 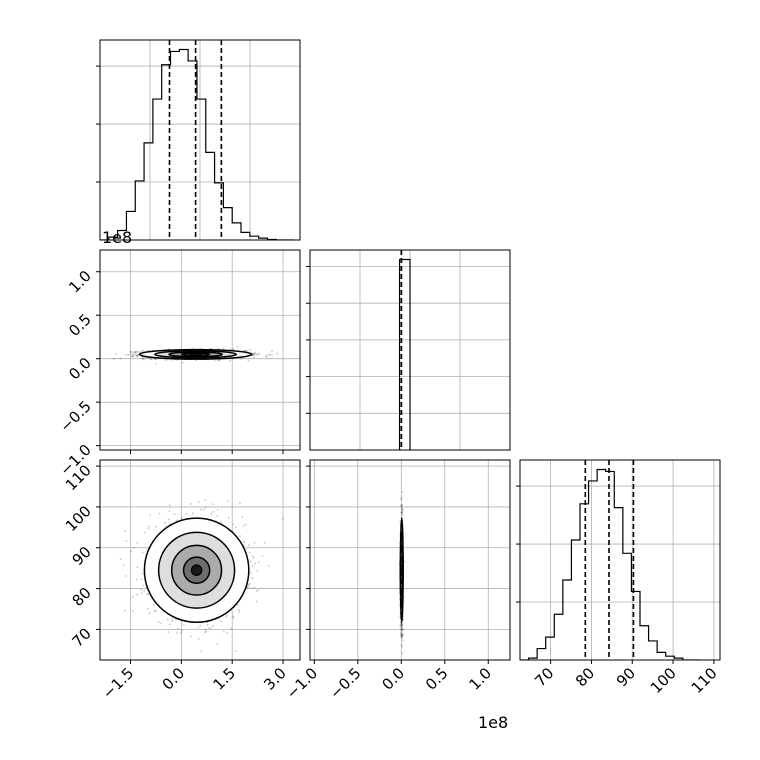 I want to click on y-tick-label: 70, so click(x=82, y=637).